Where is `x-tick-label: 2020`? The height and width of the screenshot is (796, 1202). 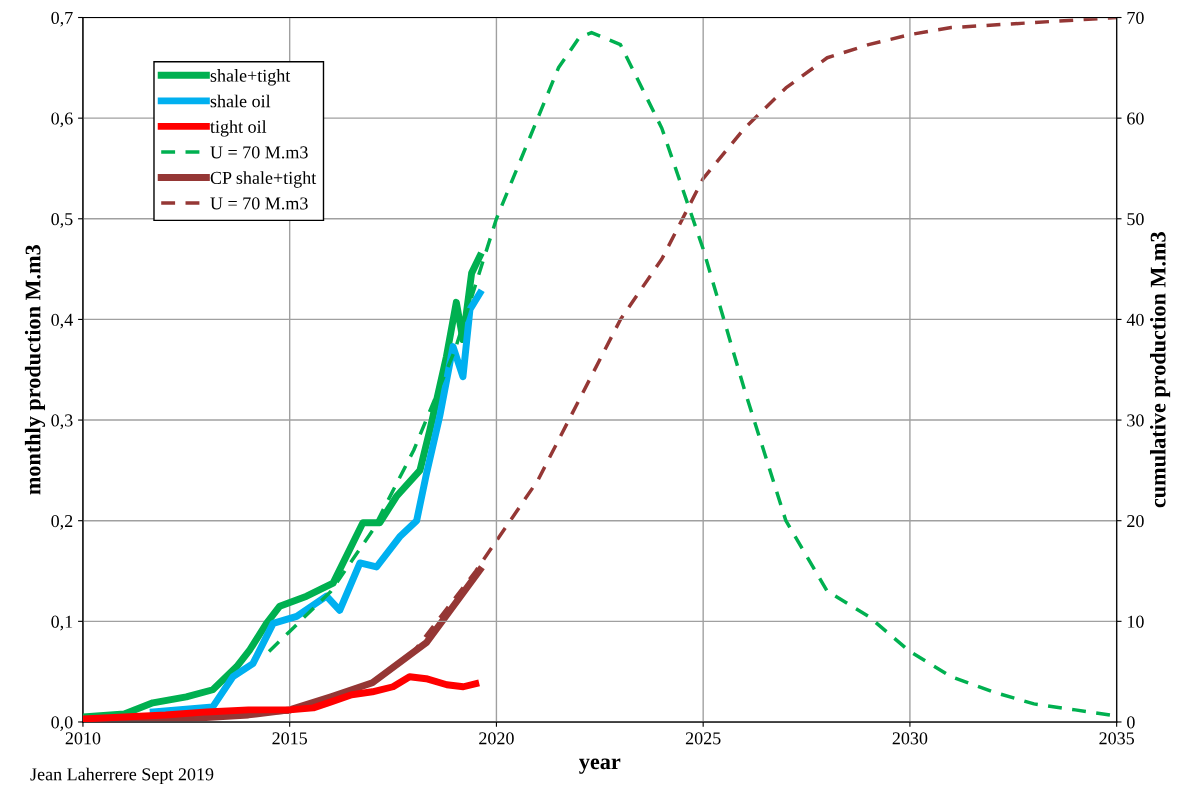 x-tick-label: 2020 is located at coordinates (496, 738).